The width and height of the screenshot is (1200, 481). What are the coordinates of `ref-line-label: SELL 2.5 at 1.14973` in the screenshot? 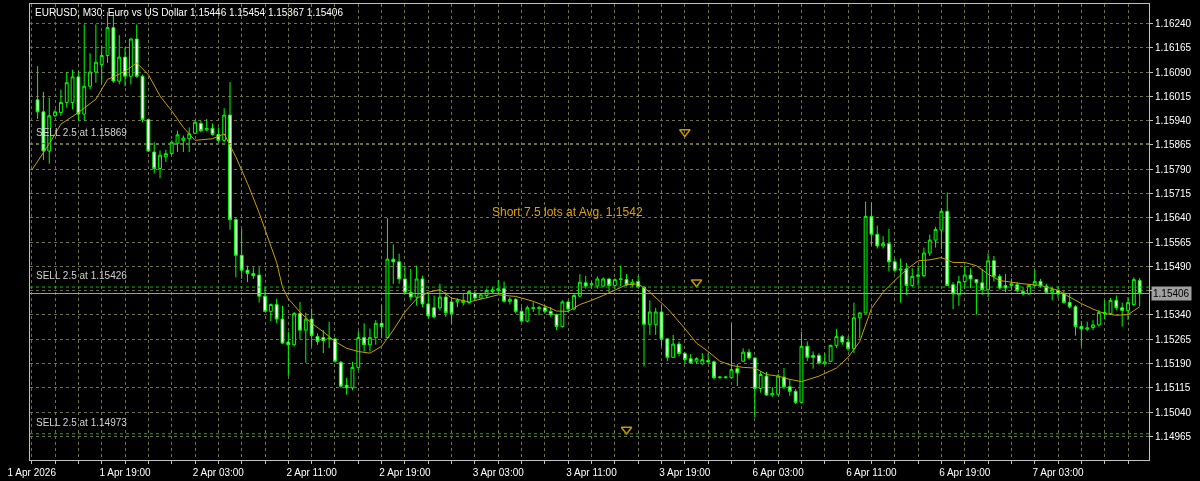 It's located at (82, 422).